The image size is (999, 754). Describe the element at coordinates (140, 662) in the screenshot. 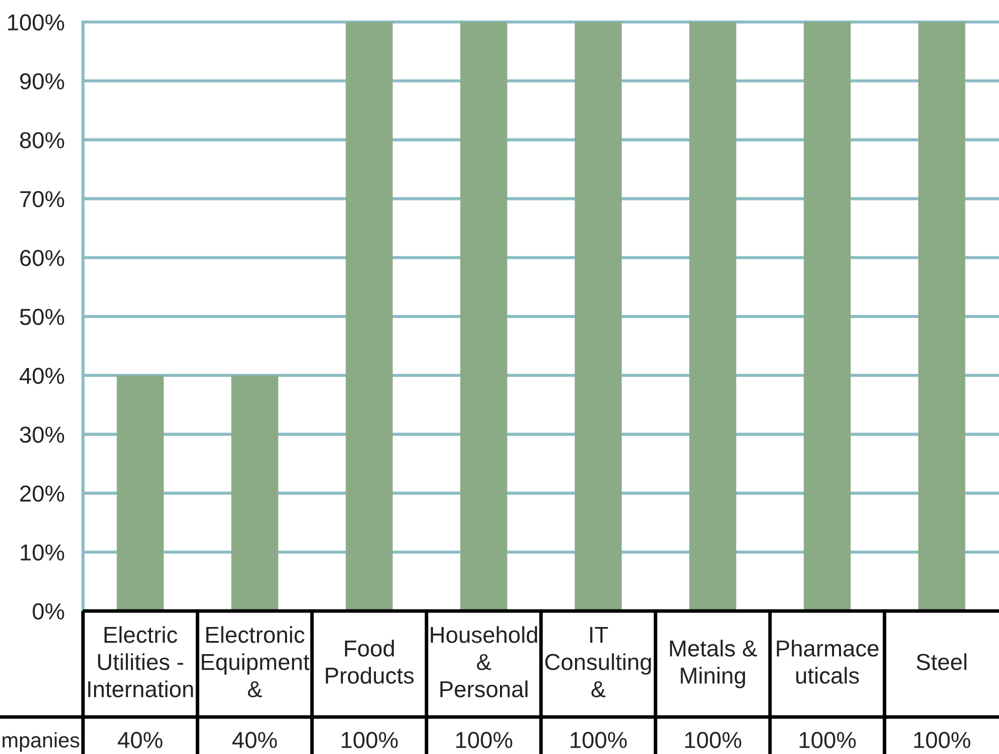

I see `x-tick-label: Electric Utilities - Internation` at that location.